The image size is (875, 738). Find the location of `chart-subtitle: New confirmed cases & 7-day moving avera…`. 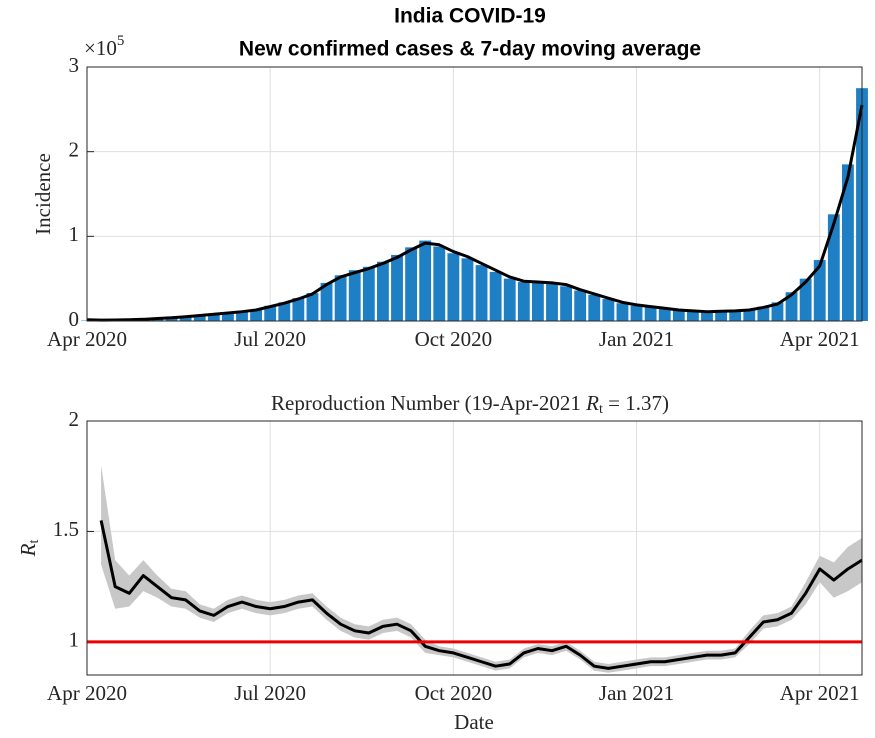

chart-subtitle: New confirmed cases & 7-day moving avera… is located at coordinates (470, 49).